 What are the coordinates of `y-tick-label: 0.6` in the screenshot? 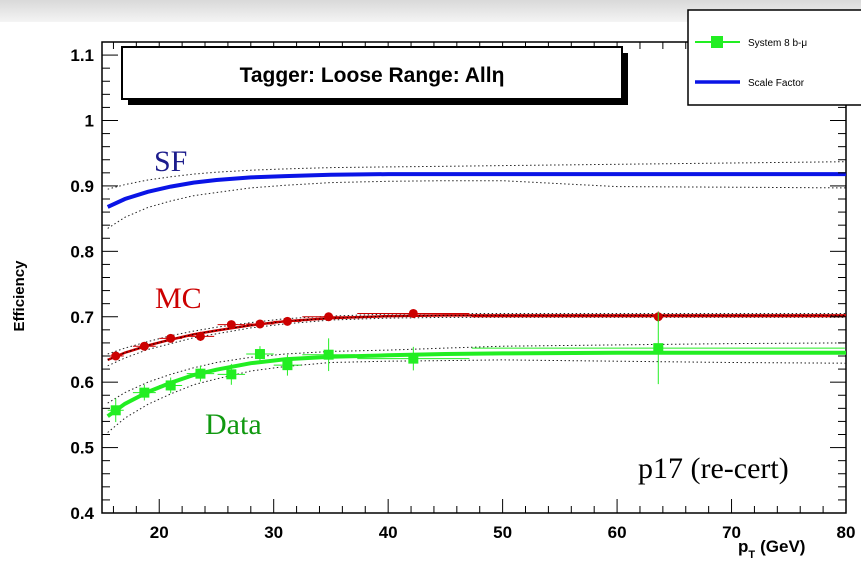 It's located at (82, 382).